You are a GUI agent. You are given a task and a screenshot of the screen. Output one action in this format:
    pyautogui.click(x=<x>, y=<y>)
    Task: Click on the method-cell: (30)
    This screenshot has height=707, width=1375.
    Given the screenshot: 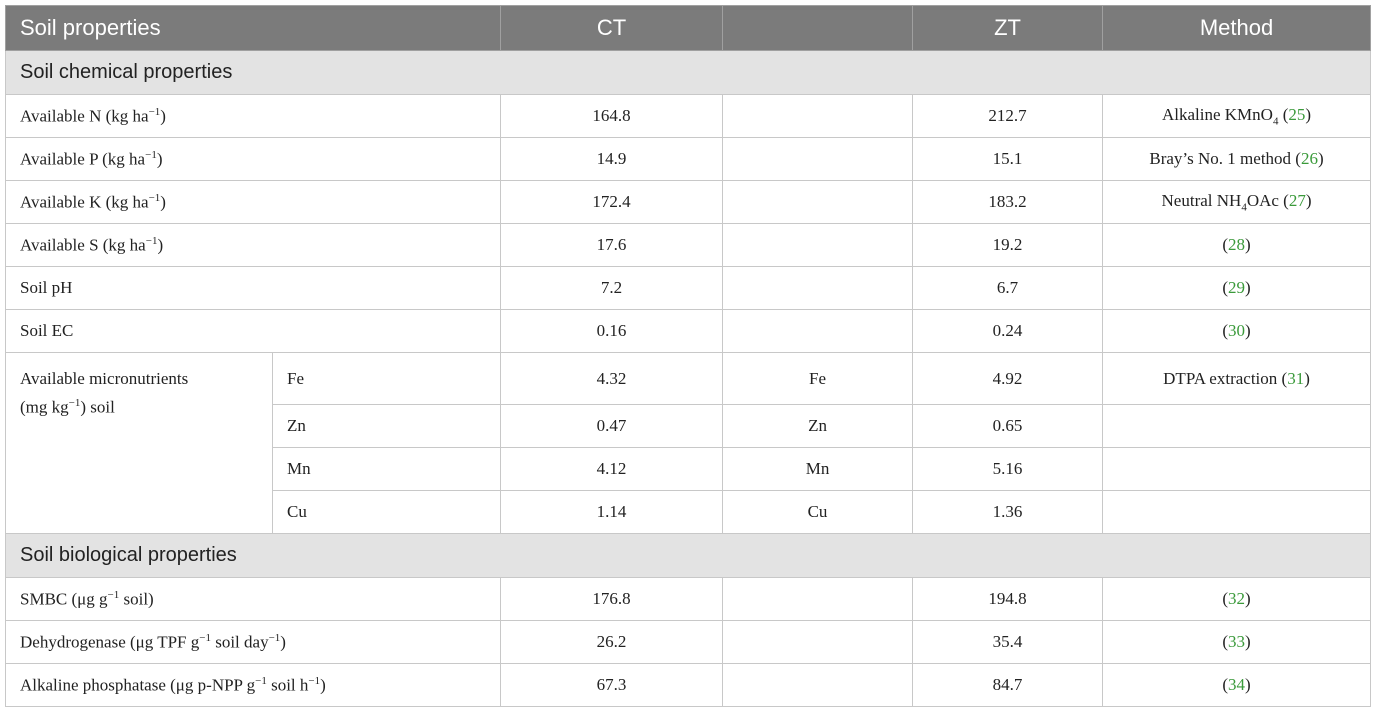 What is the action you would take?
    pyautogui.click(x=1237, y=331)
    